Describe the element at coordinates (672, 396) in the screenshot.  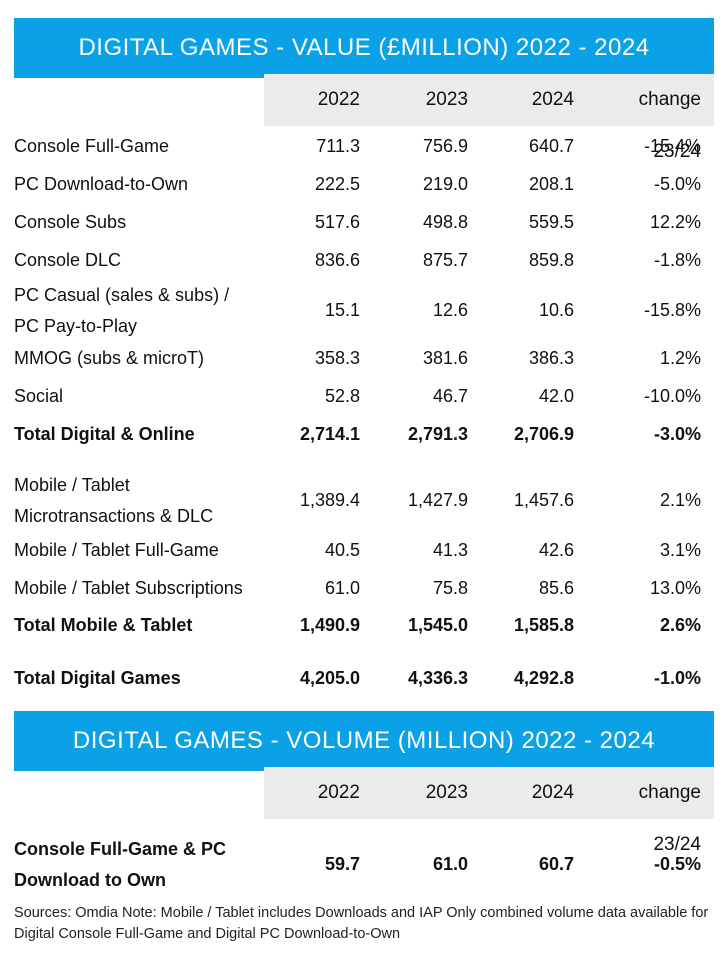
I see `value-change: -10.0%` at that location.